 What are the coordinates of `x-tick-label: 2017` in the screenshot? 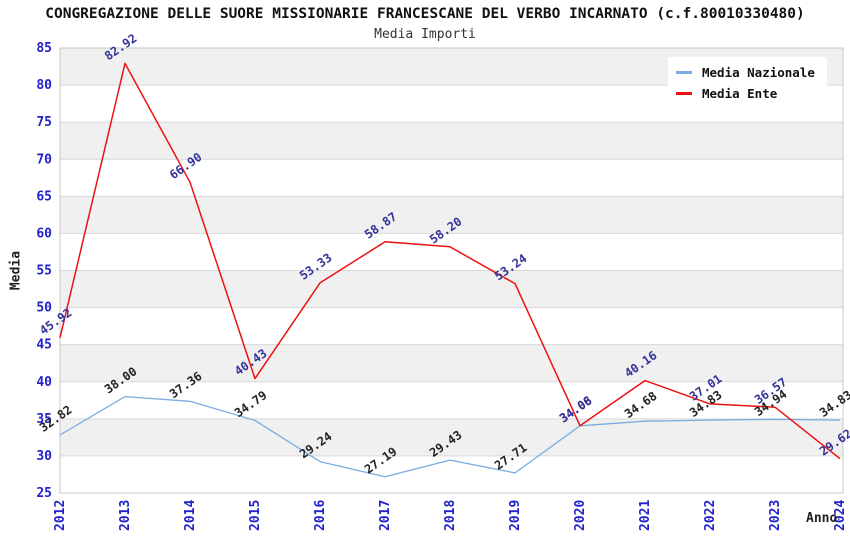 It's located at (385, 515).